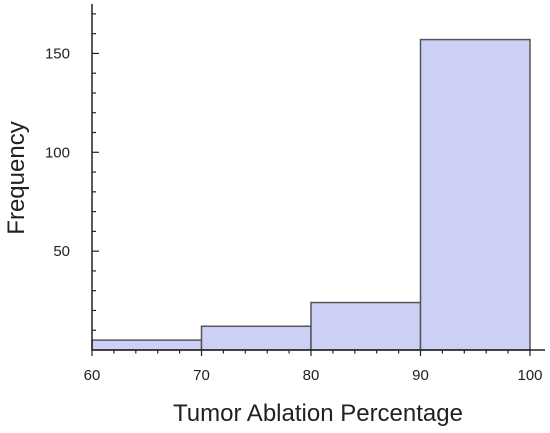 The image size is (550, 433). Describe the element at coordinates (61, 251) in the screenshot. I see `y-tick-label-50: 50` at that location.